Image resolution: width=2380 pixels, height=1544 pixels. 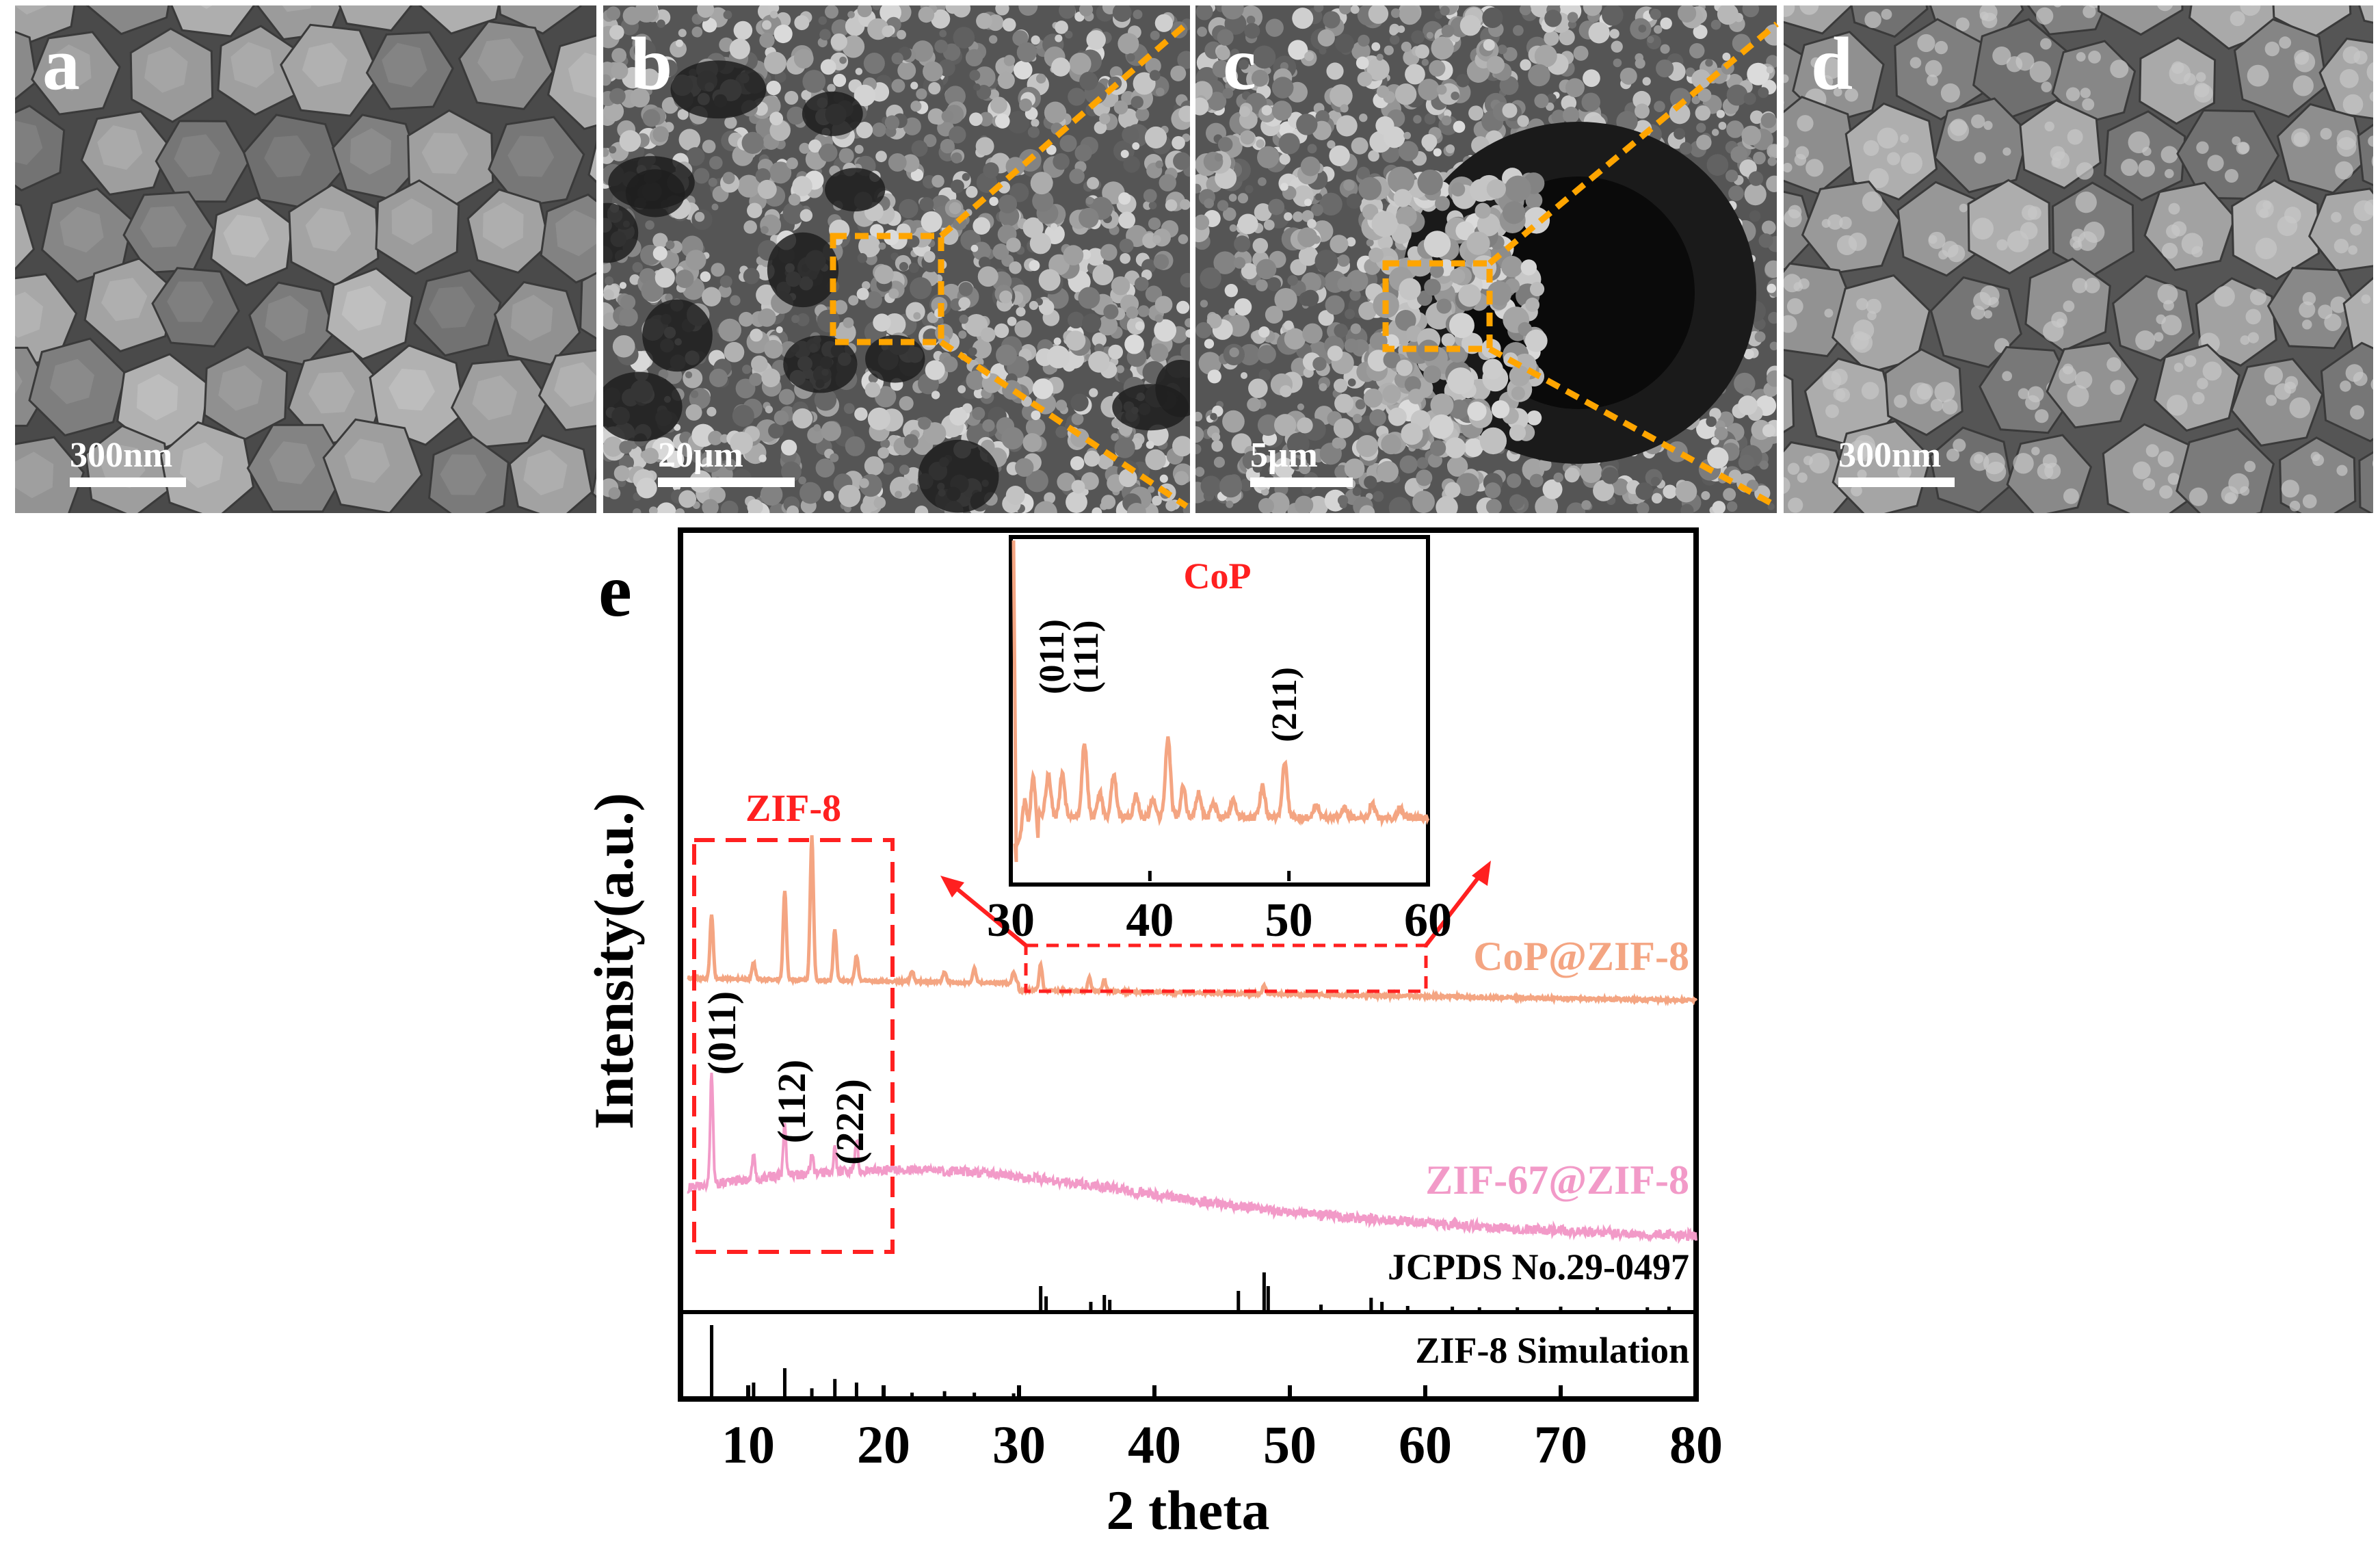 What do you see at coordinates (726, 482) in the screenshot?
I see `scale-bar-b` at bounding box center [726, 482].